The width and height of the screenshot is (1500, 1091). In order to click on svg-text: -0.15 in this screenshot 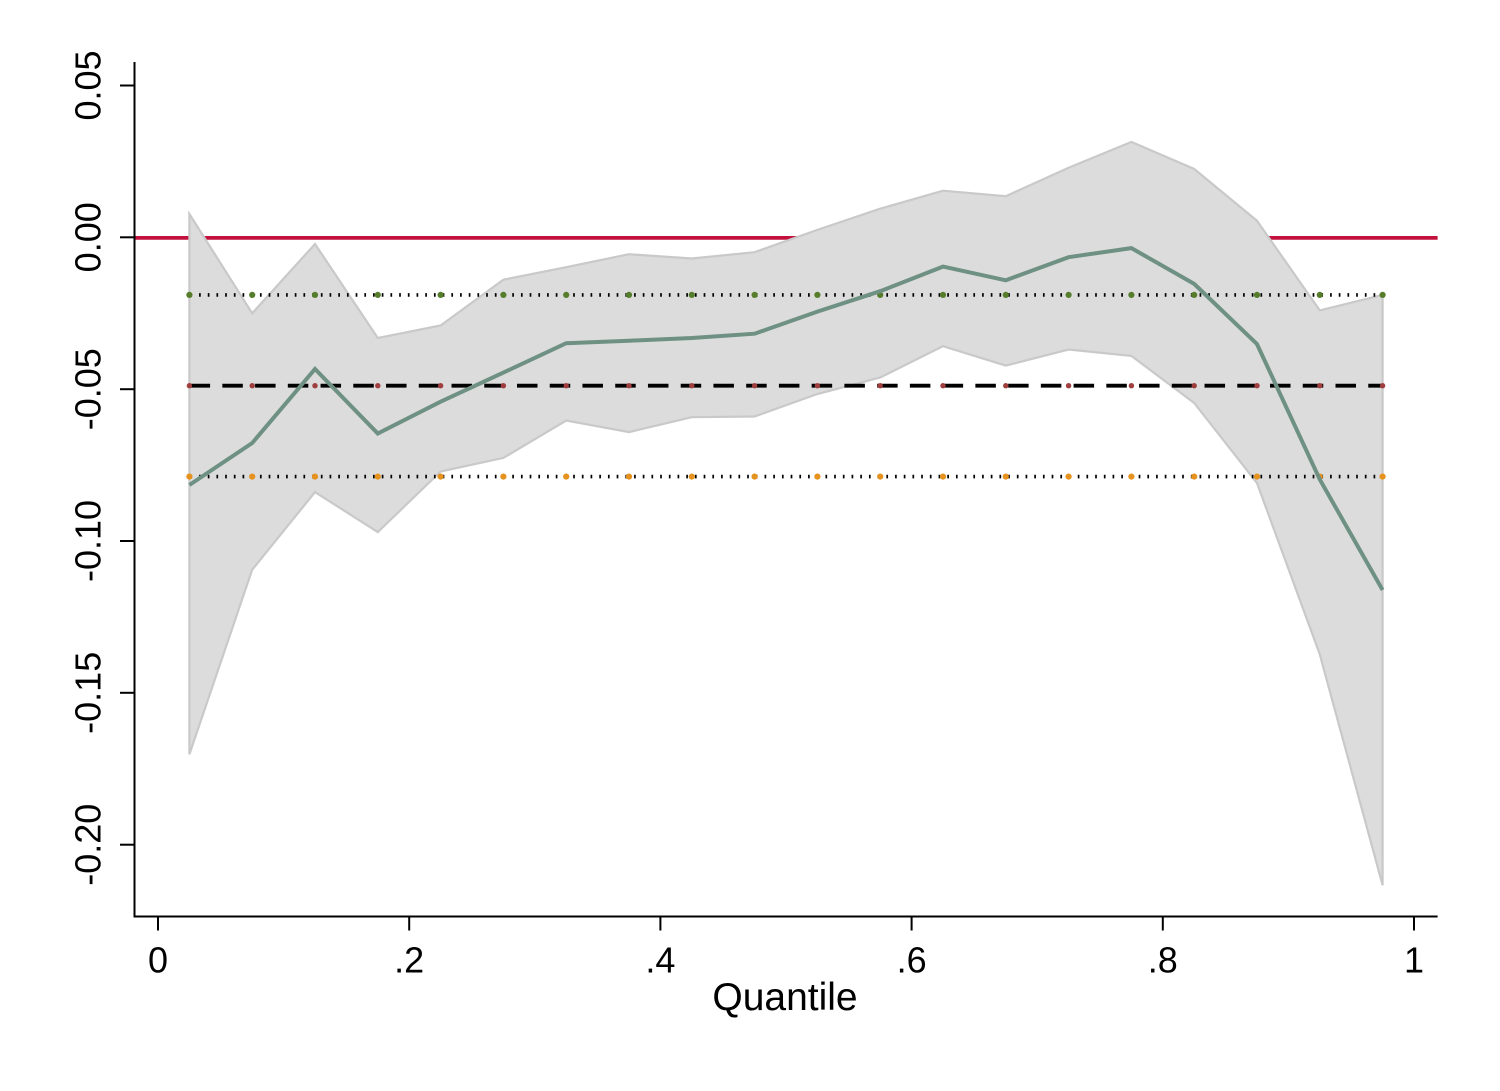, I will do `click(87, 693)`.